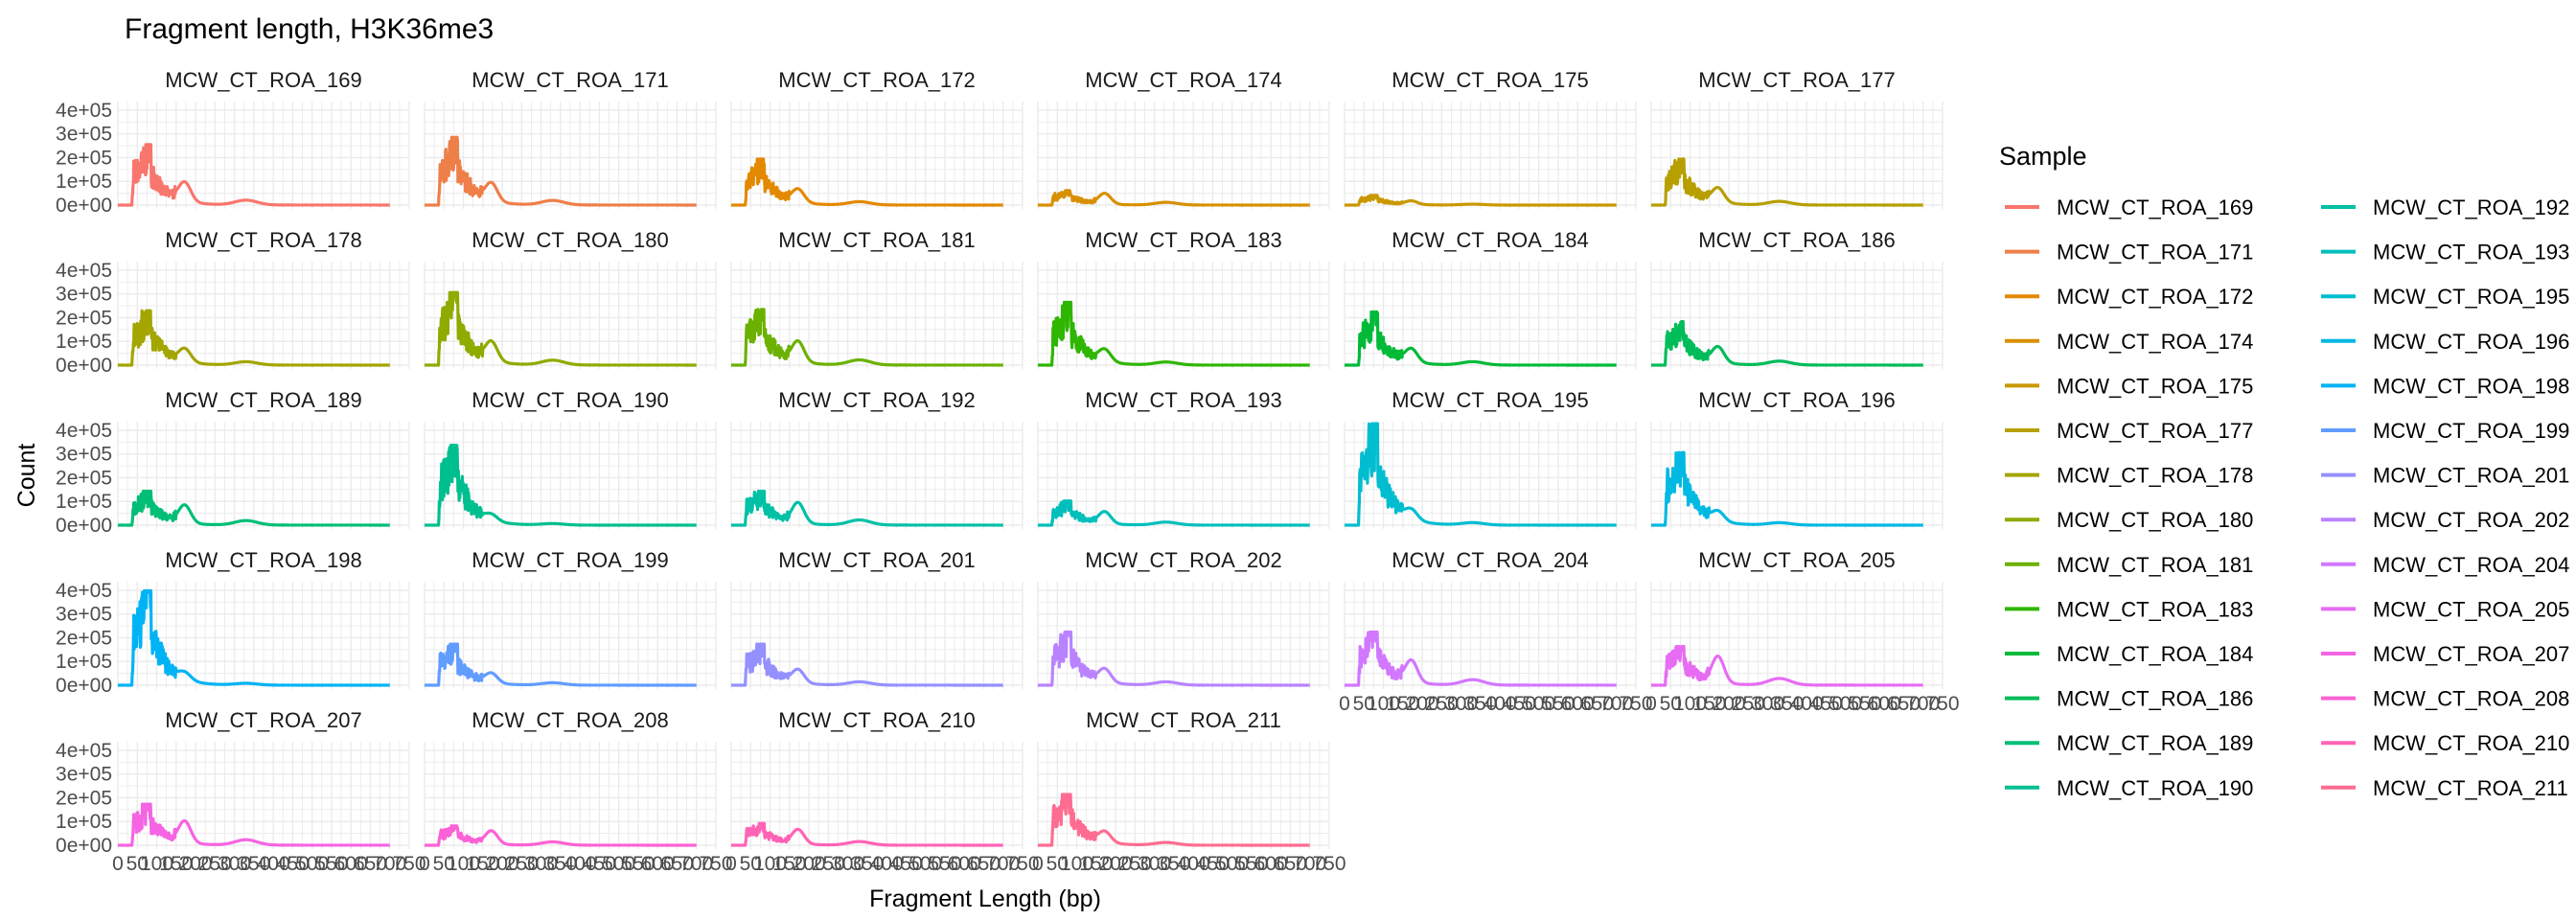  What do you see at coordinates (2471, 207) in the screenshot?
I see `legend-item-label: MCW_CT_ROA_192` at bounding box center [2471, 207].